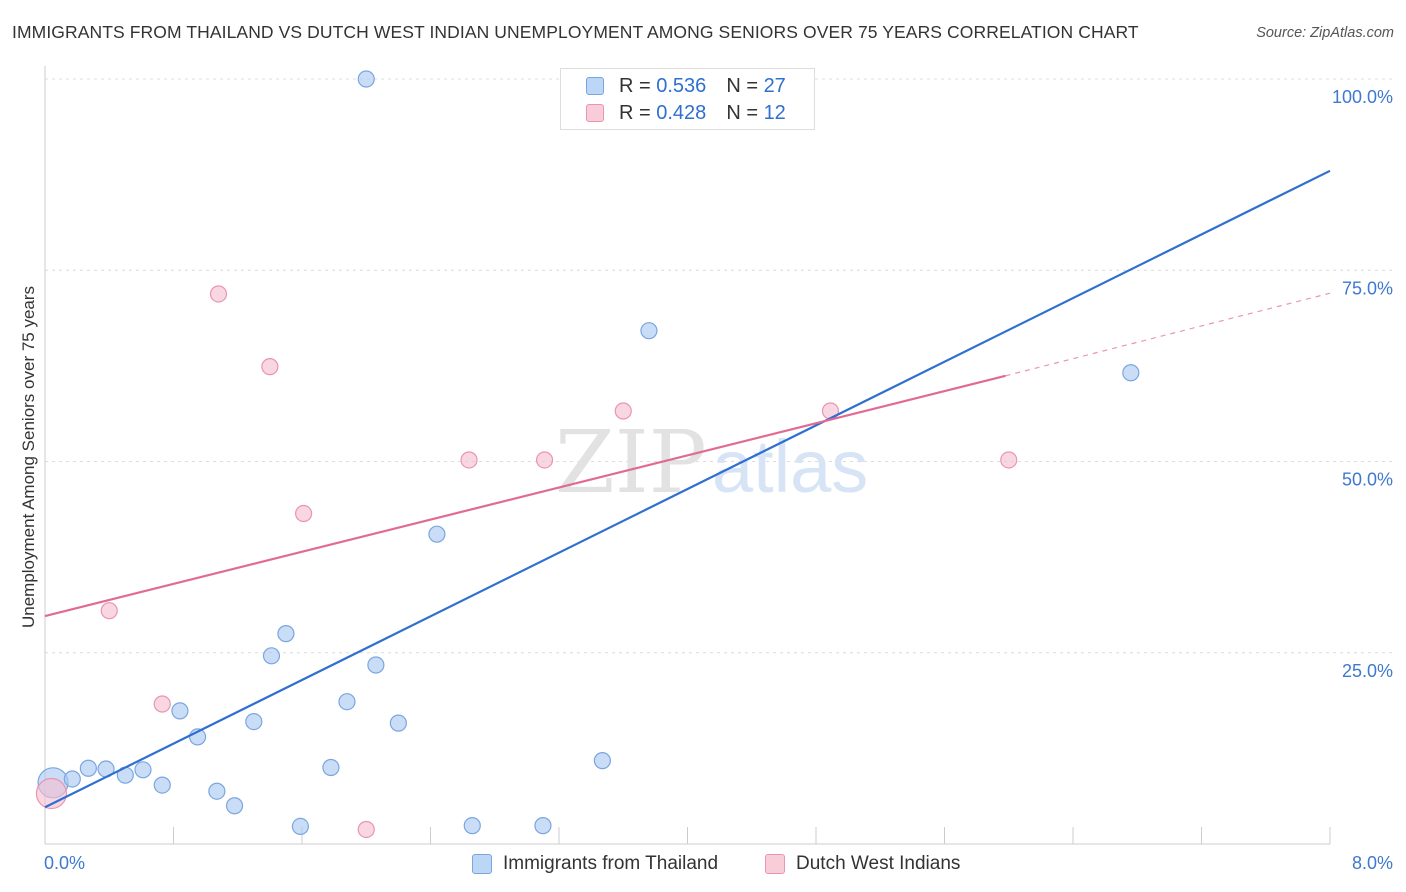 This screenshot has width=1406, height=892. Describe the element at coordinates (775, 864) in the screenshot. I see `legend-swatch-bottom-dutch` at that location.